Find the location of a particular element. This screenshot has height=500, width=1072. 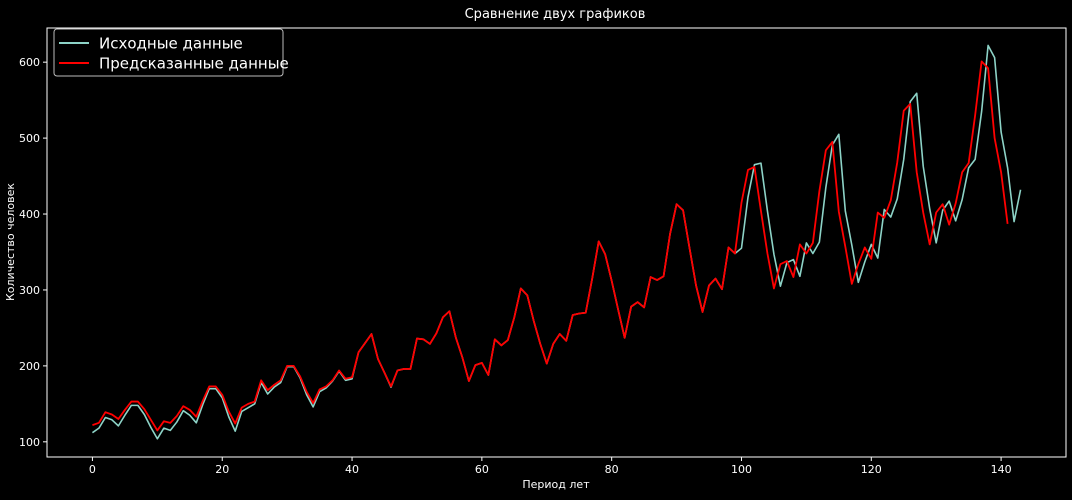

x-tick-label: 80 is located at coordinates (612, 469).